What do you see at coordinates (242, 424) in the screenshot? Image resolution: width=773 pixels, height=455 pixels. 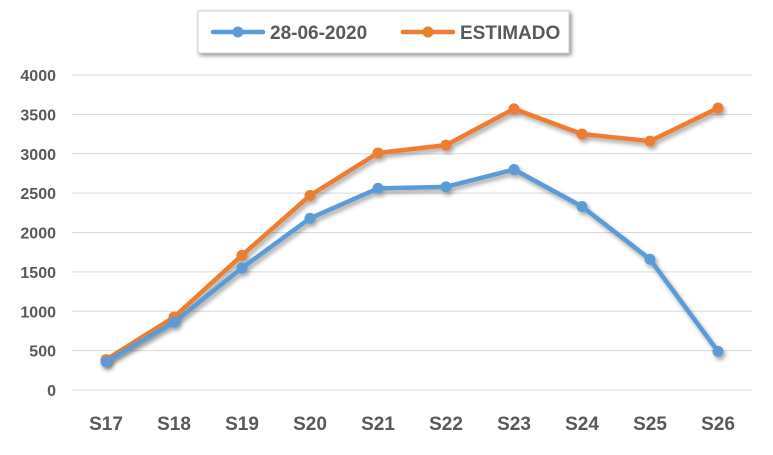 I see `x-tick-label: S19` at bounding box center [242, 424].